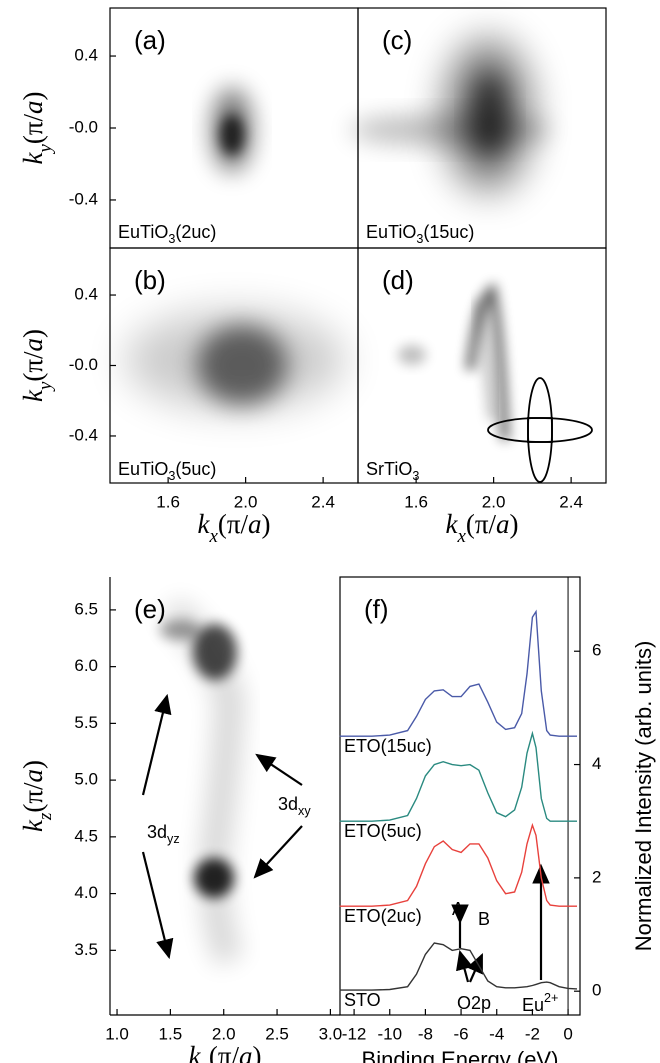 This screenshot has height=1063, width=660. I want to click on x-tick-label: -2, so click(532, 1033).